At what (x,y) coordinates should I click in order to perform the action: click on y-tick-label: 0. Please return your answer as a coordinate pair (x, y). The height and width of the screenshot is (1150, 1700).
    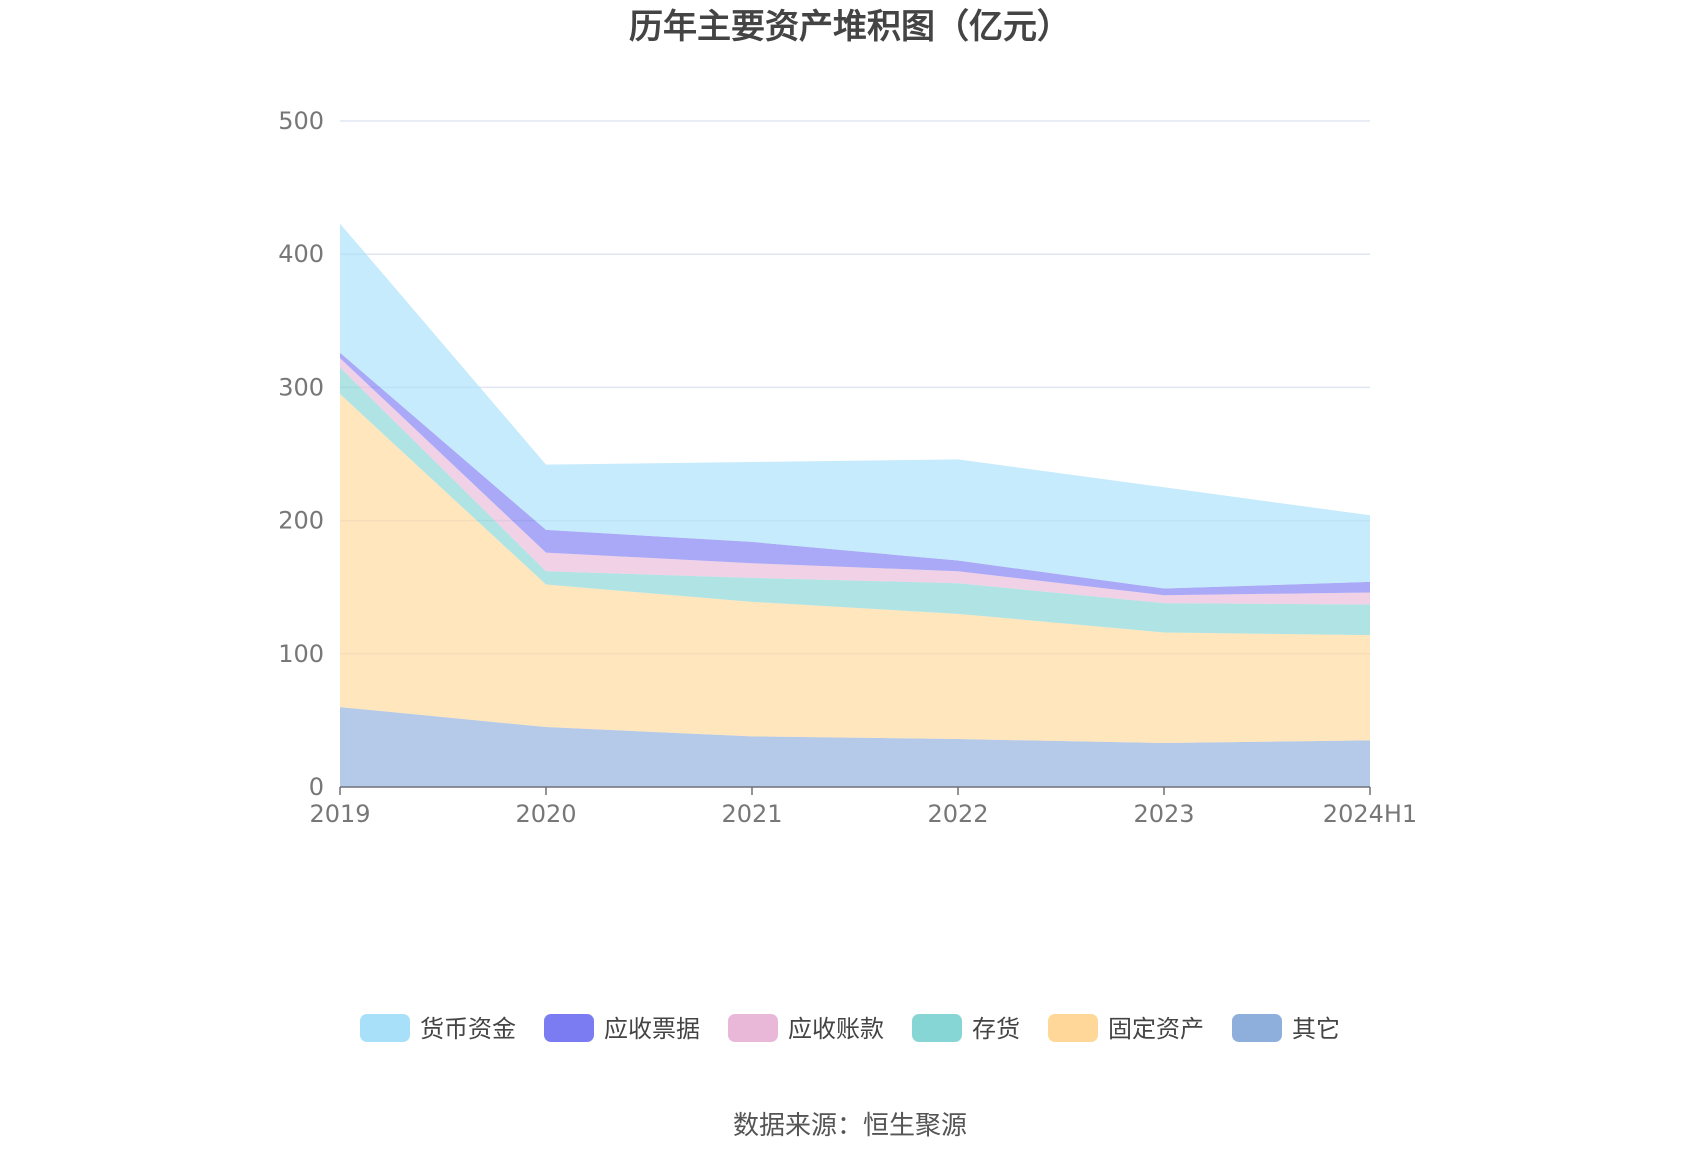
    Looking at the image, I should click on (316, 787).